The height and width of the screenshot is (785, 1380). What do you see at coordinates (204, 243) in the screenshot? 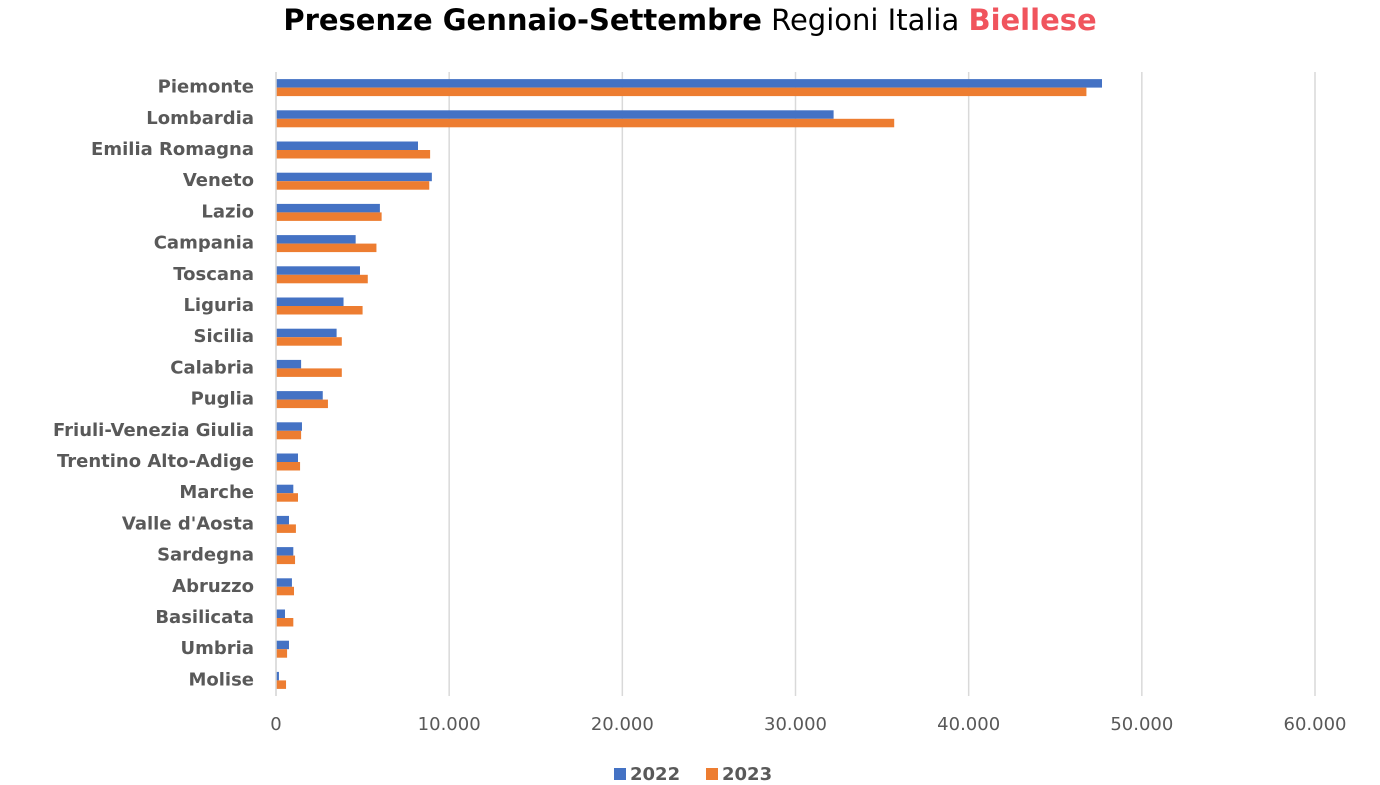
I see `y-tick-label: Campania` at bounding box center [204, 243].